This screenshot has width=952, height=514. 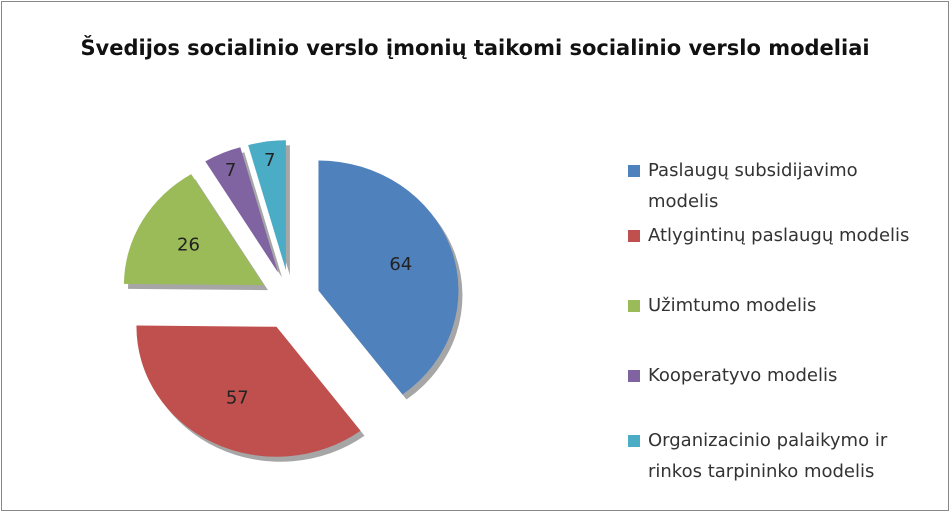 I want to click on data-label: 64, so click(x=400, y=264).